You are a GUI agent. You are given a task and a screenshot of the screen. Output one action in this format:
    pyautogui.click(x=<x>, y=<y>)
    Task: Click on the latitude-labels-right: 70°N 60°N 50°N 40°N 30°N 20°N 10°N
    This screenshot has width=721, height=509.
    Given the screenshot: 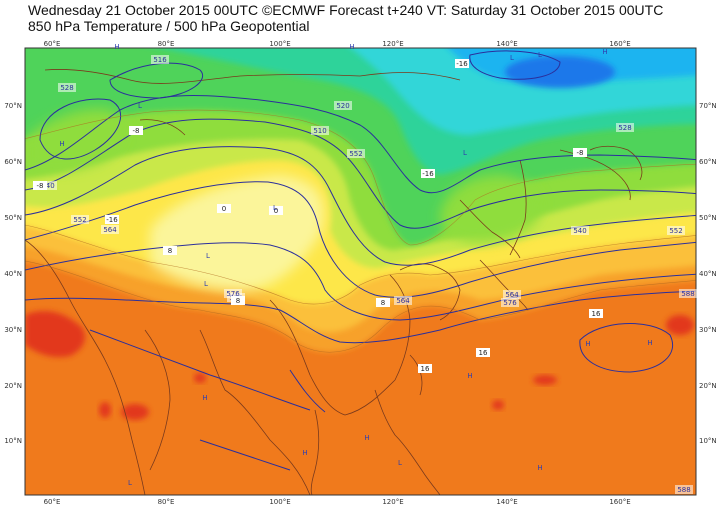 What is the action you would take?
    pyautogui.click(x=708, y=273)
    